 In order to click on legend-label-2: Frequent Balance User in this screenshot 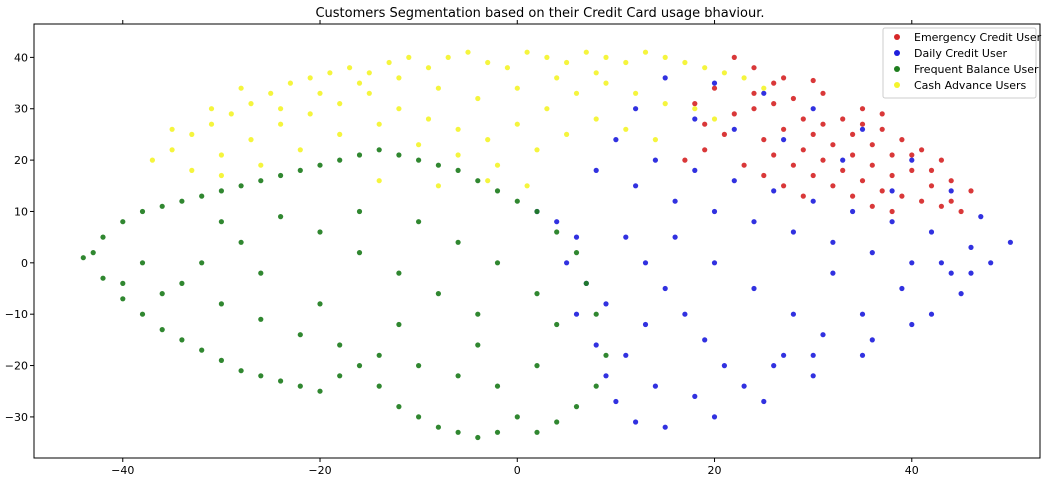, I will do `click(976, 69)`.